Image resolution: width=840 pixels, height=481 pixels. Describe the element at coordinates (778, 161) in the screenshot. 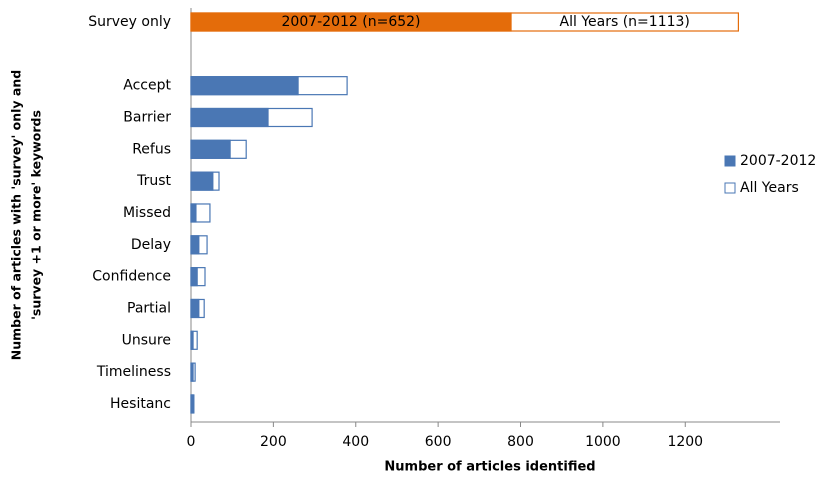

I see `legend-label: 2007-2012` at that location.